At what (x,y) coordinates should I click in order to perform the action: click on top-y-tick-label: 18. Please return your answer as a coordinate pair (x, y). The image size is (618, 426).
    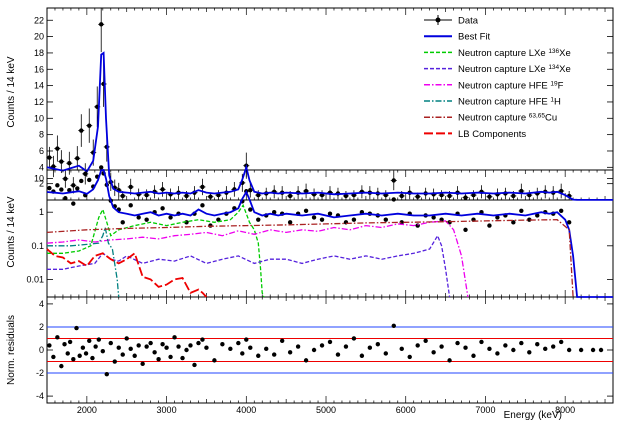
    Looking at the image, I should click on (39, 53).